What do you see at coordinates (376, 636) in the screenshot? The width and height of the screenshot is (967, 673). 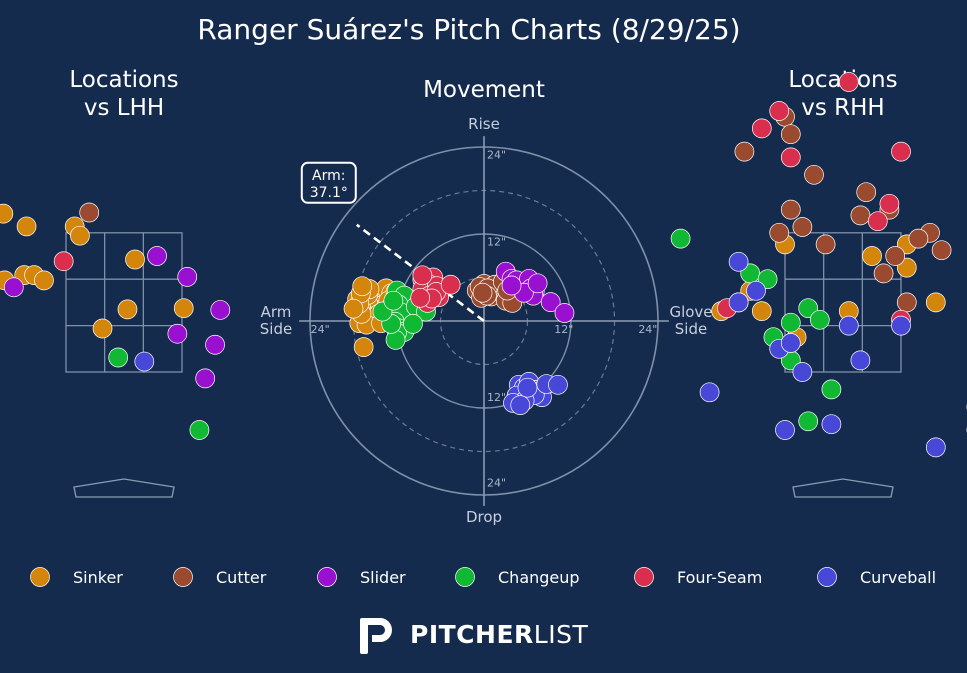 I see `pitcherlist-logo-icon` at bounding box center [376, 636].